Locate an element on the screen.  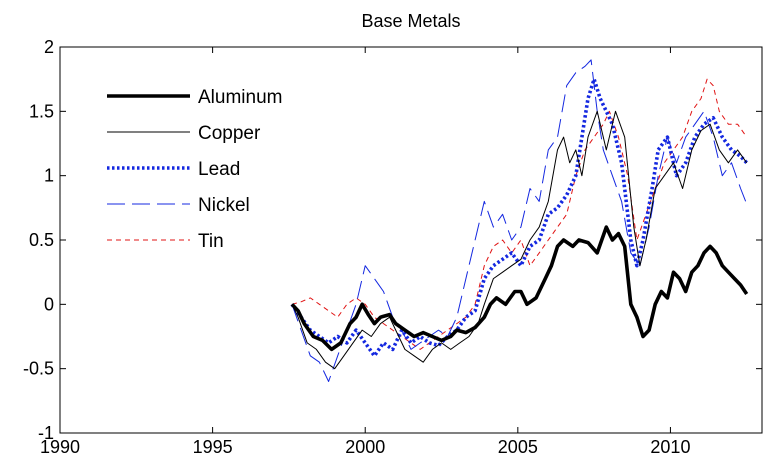
y-tick-label-0: 0 is located at coordinates (49, 304).